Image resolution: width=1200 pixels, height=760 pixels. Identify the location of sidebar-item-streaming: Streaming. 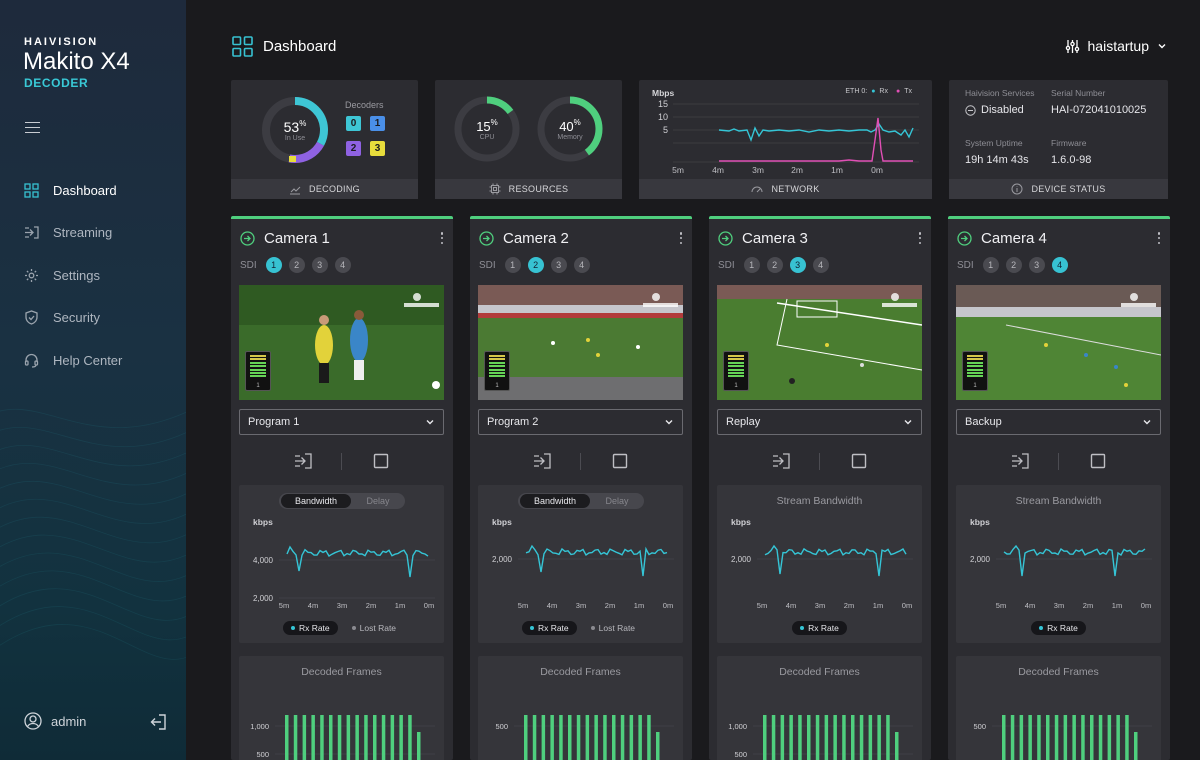
(99, 232).